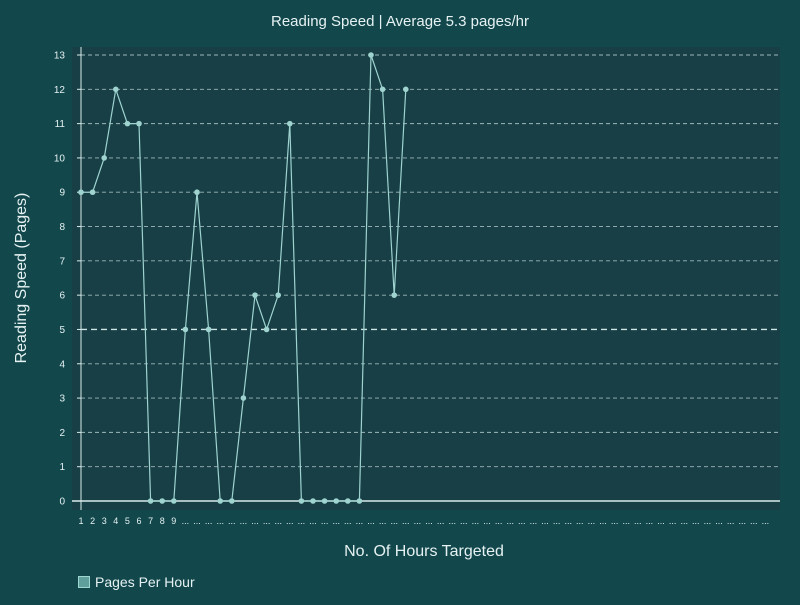  I want to click on x-tick-label: 5, so click(127, 521).